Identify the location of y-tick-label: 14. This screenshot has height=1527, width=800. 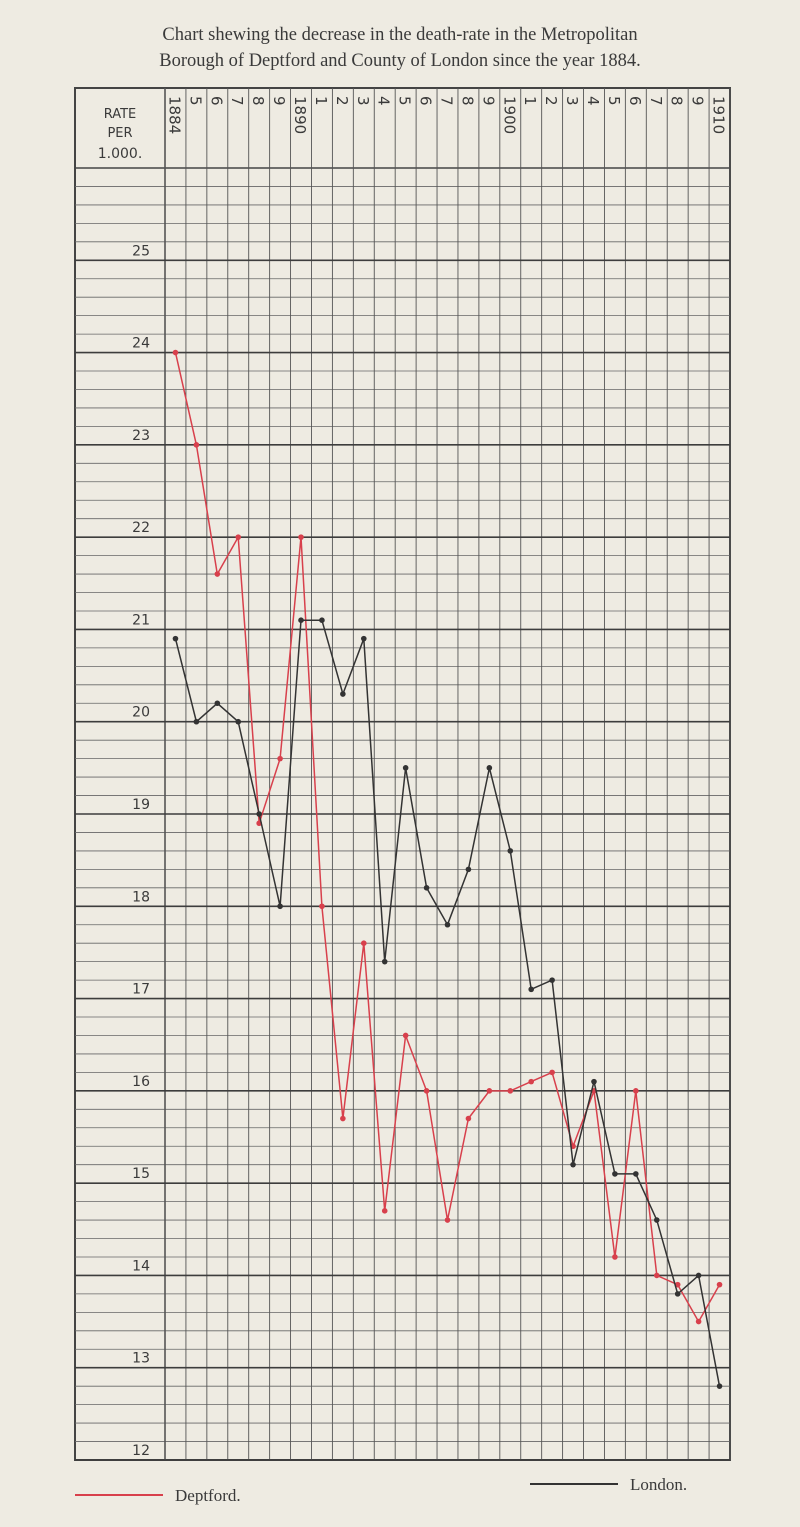
(141, 1266).